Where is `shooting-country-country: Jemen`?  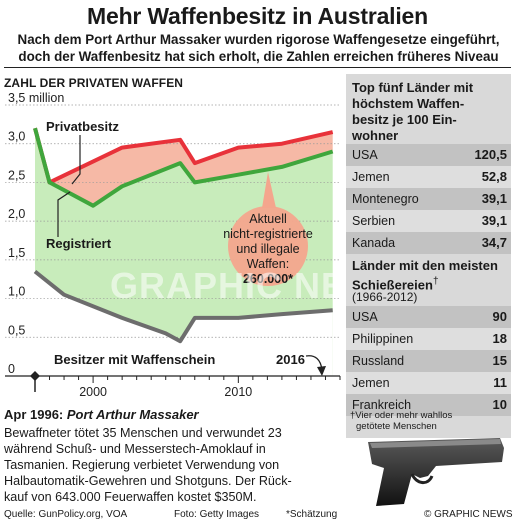
shooting-country-country: Jemen is located at coordinates (371, 383).